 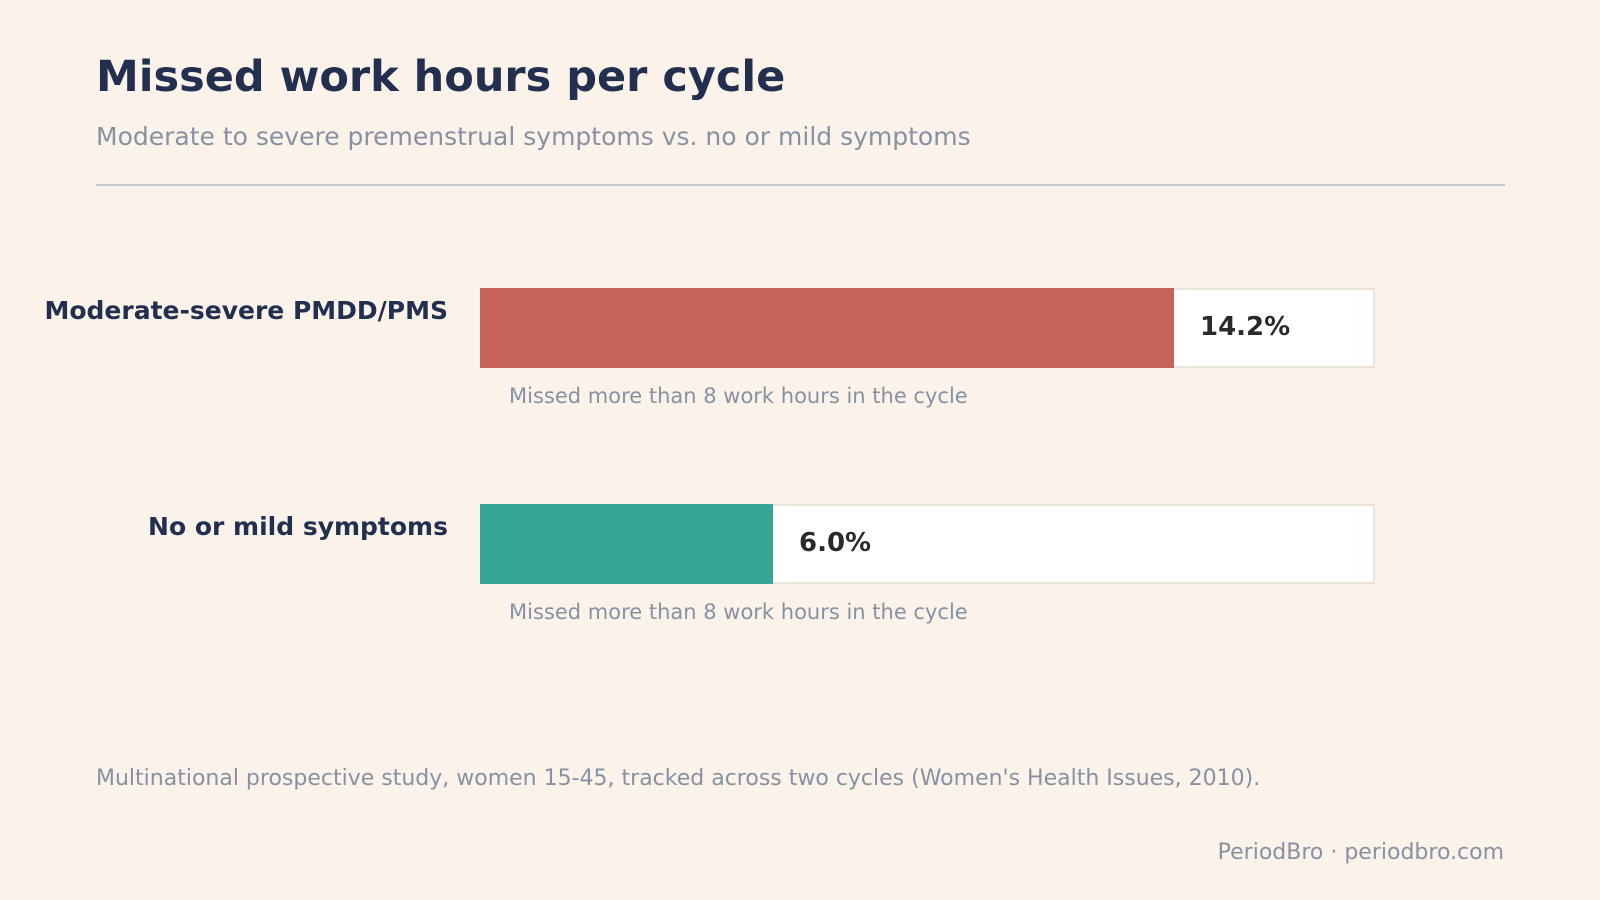 I want to click on header-divider, so click(x=800, y=185).